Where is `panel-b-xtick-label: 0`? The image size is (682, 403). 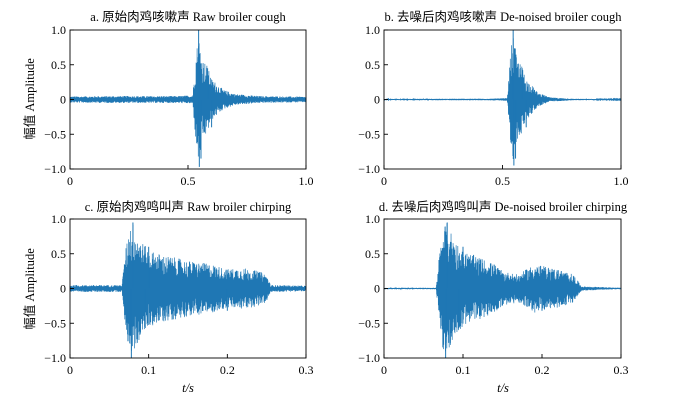
panel-b-xtick-label: 0 is located at coordinates (384, 181).